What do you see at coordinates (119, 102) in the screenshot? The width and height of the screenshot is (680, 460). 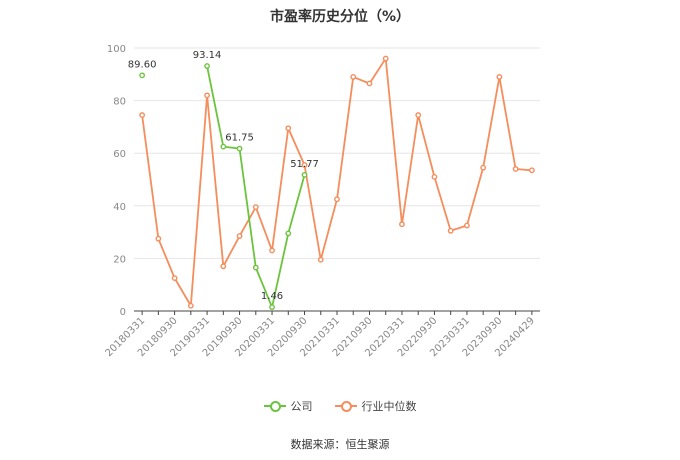 I see `y-tick-label: 80` at bounding box center [119, 102].